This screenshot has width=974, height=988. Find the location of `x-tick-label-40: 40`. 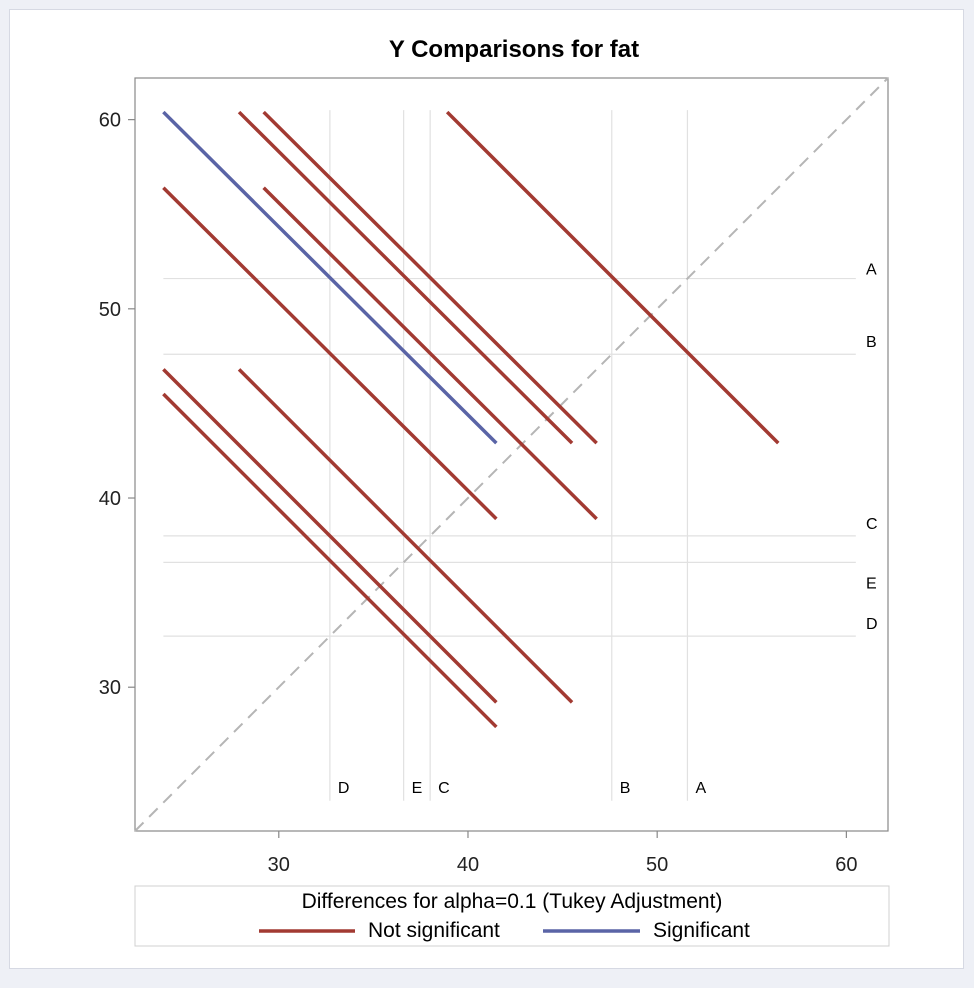

x-tick-label-40: 40 is located at coordinates (468, 865).